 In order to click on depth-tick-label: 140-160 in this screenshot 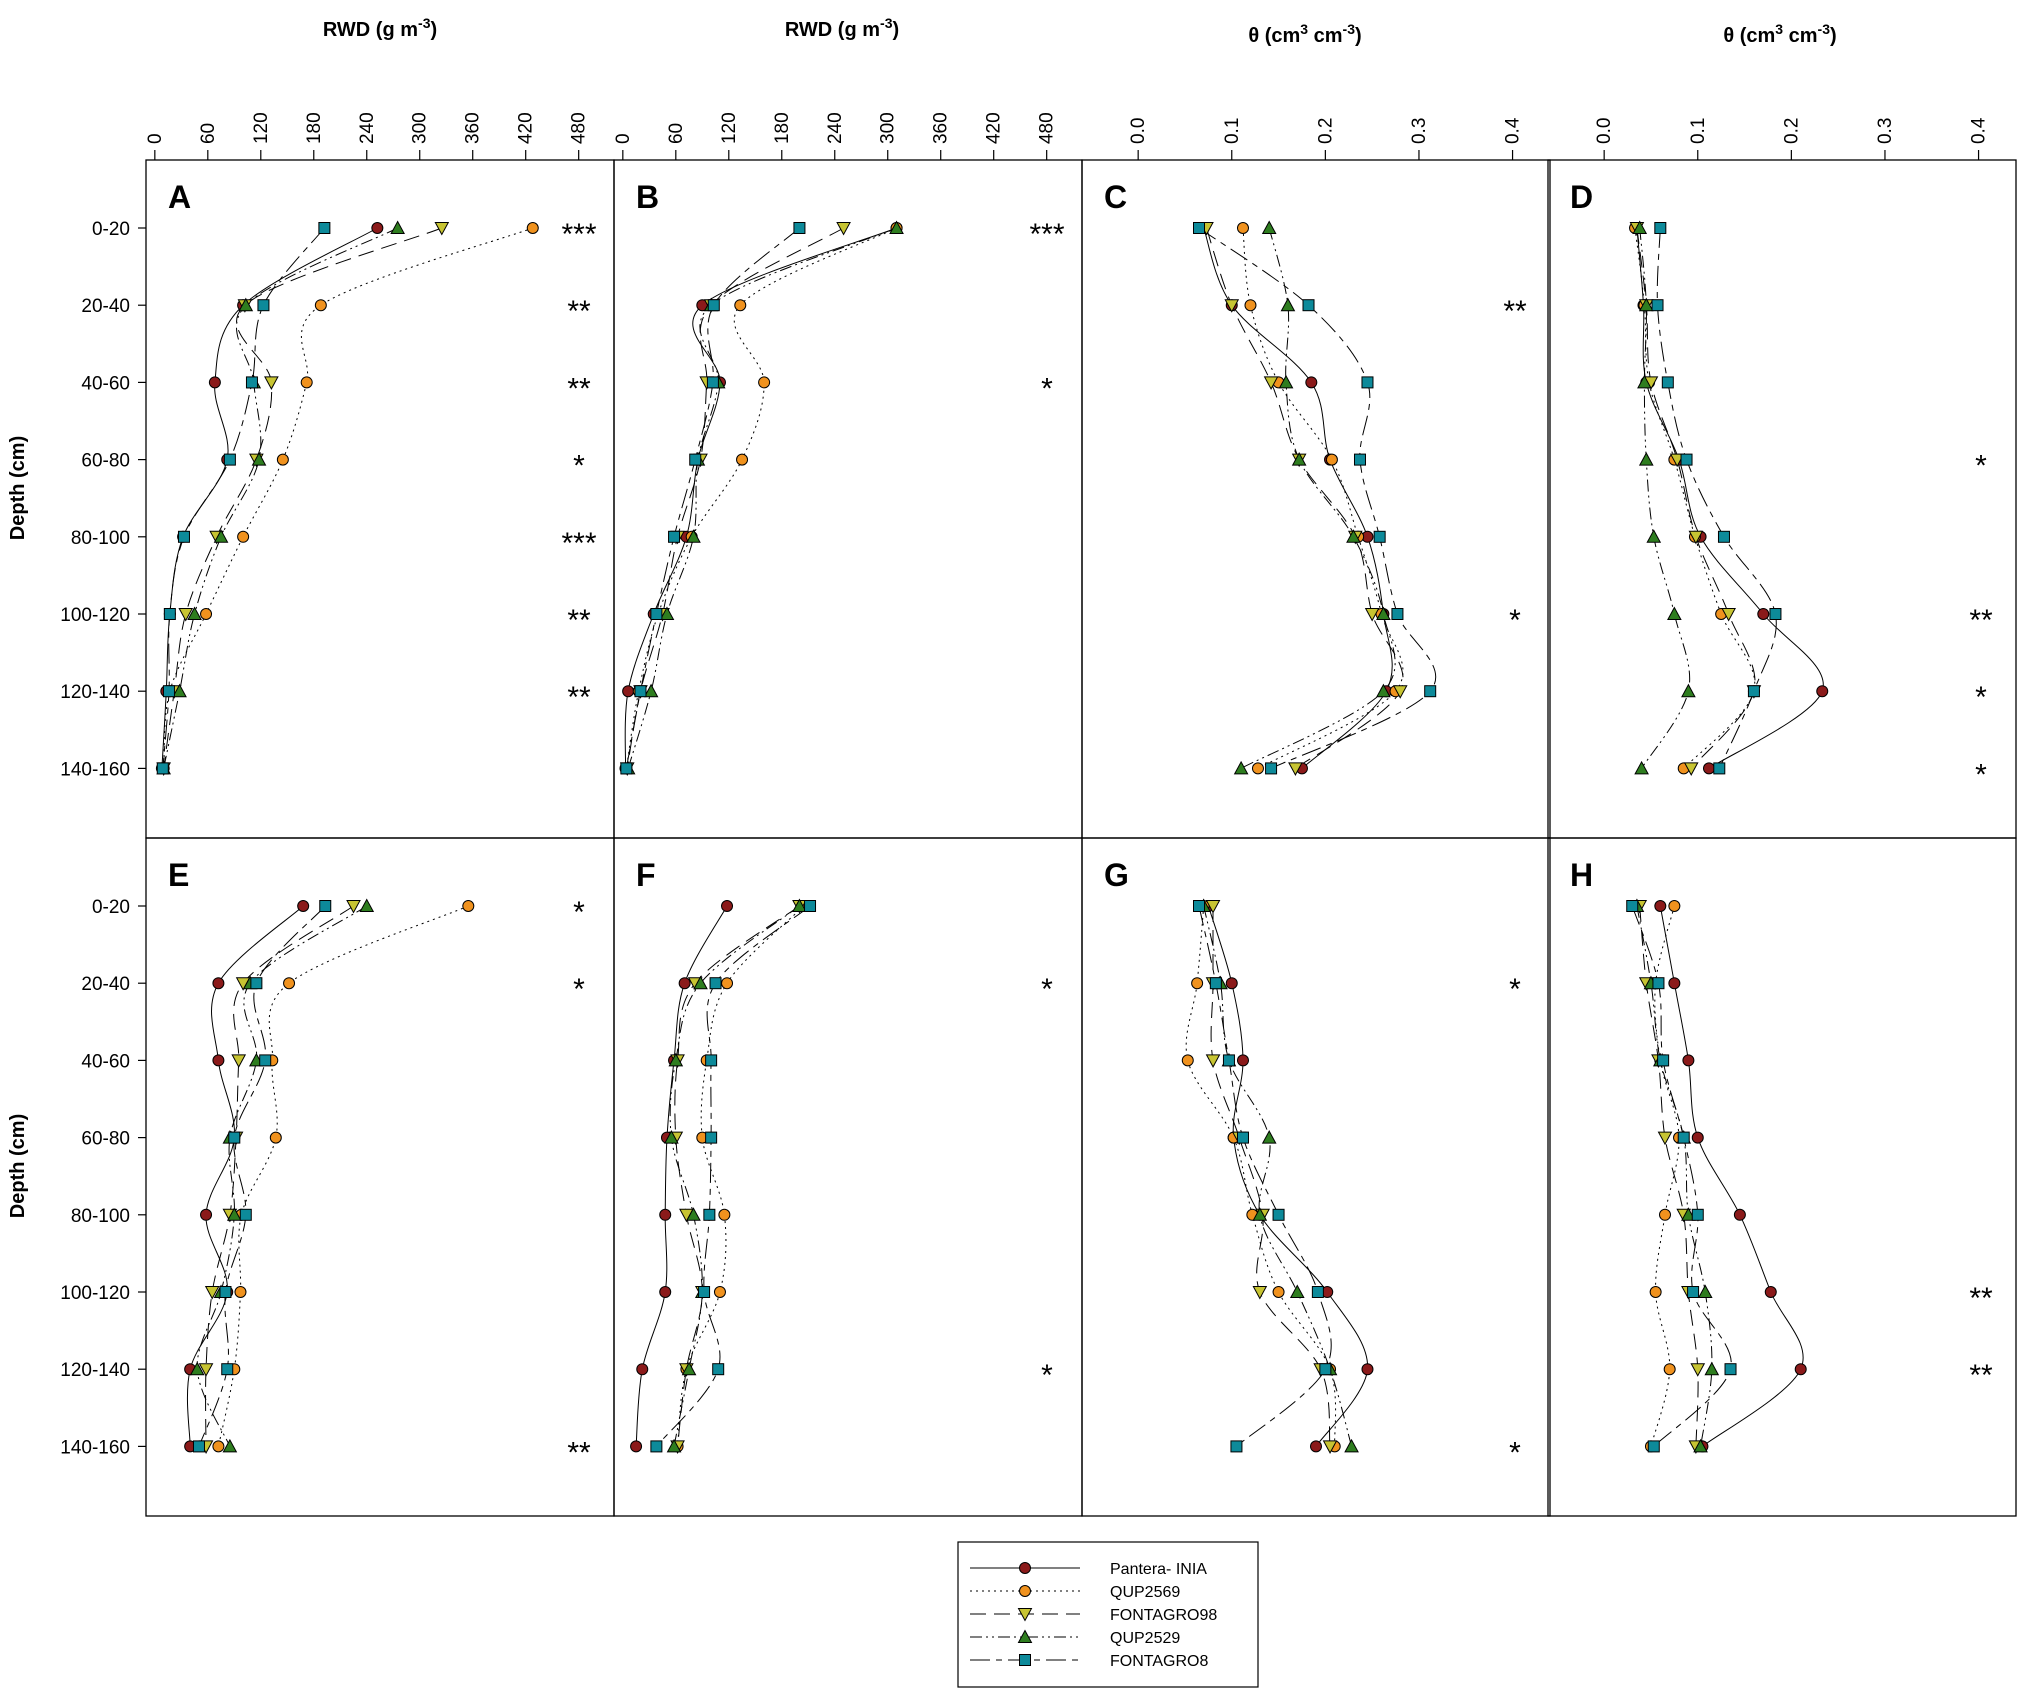, I will do `click(95, 1447)`.